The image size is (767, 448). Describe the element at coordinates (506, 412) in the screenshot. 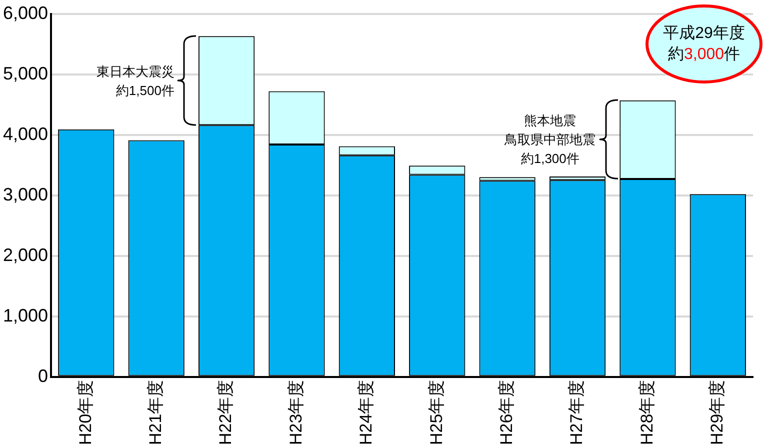

I see `x-tick-label: H26年度` at that location.